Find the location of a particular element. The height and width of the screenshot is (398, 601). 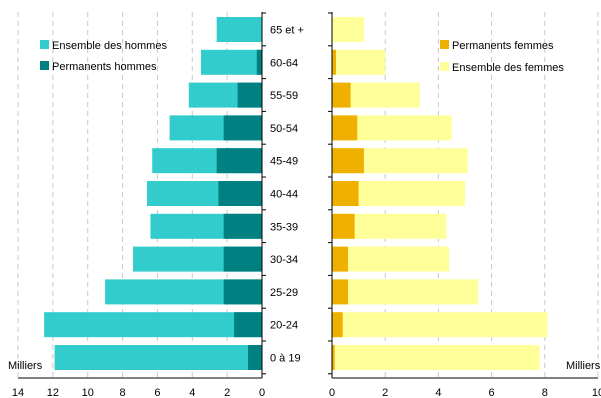

legend-label-ensemble-femmes: Ensemble des femmes is located at coordinates (508, 68).